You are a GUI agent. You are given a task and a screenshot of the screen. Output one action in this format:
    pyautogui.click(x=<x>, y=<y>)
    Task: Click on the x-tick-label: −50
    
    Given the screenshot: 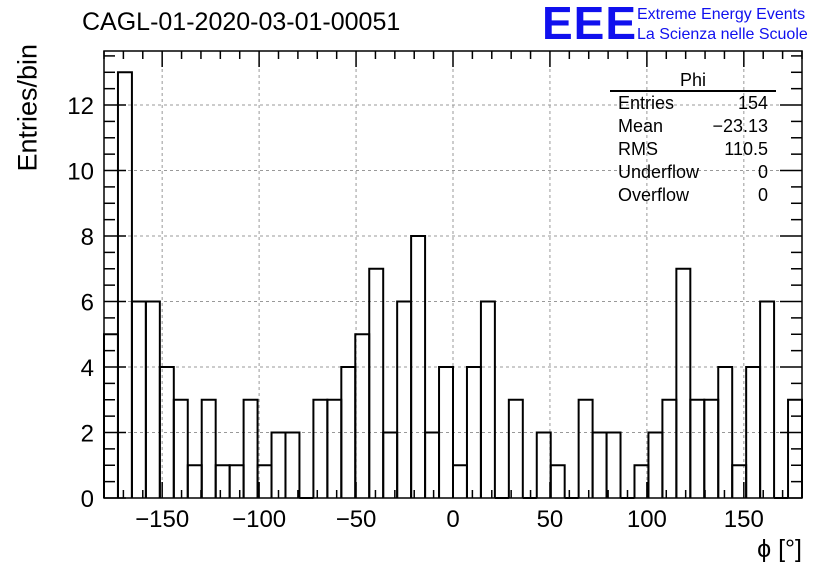 What is the action you would take?
    pyautogui.click(x=356, y=519)
    